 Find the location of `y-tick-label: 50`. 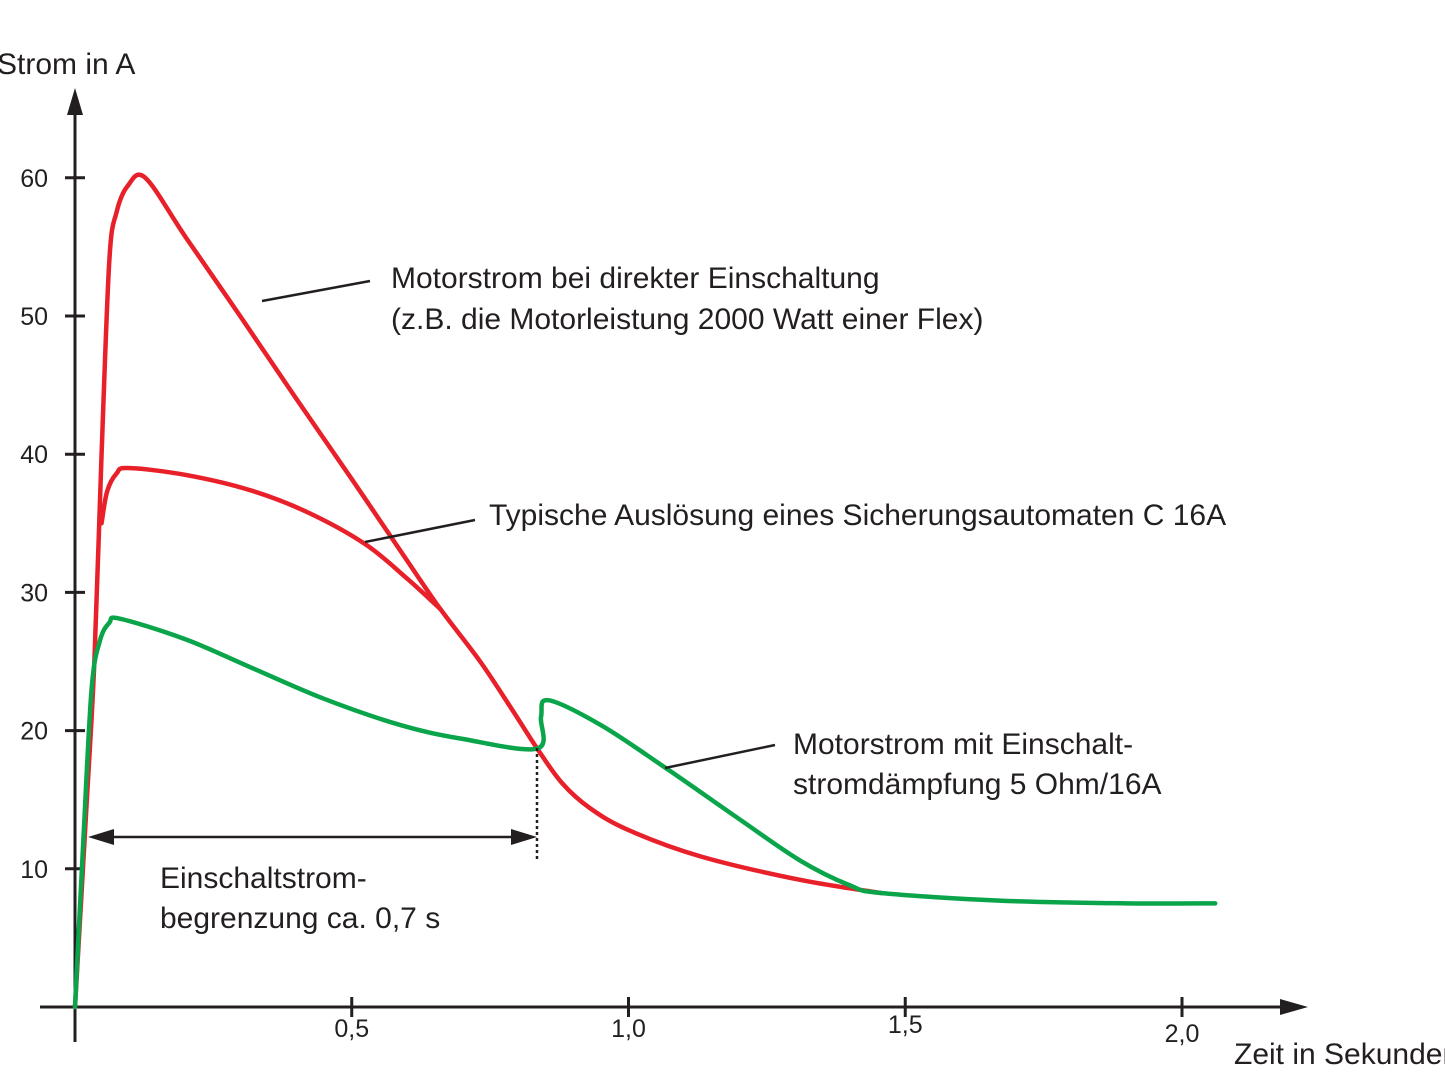

y-tick-label: 50 is located at coordinates (34, 317).